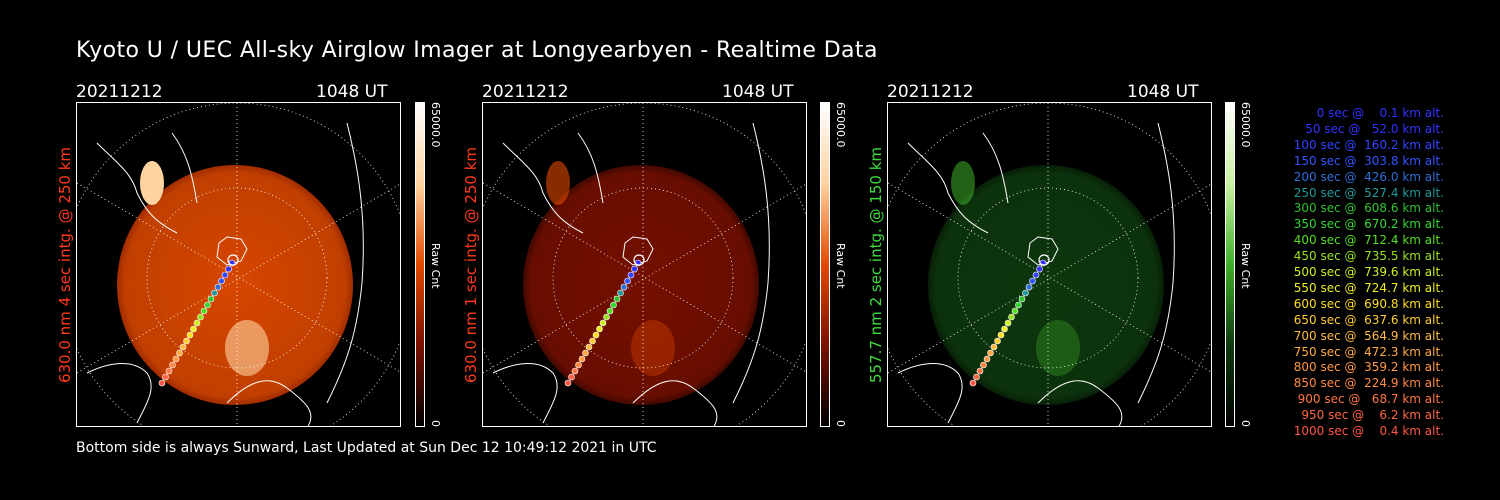 The image size is (1500, 500). Describe the element at coordinates (1368, 224) in the screenshot. I see `legend-entry: 350 sec @ 670.2 km alt.` at that location.